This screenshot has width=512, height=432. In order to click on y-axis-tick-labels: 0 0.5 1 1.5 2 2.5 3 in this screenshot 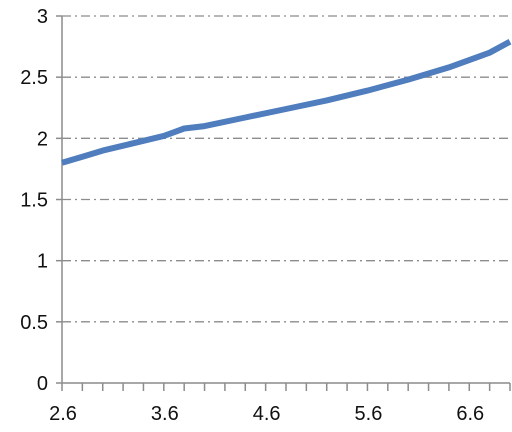, I will do `click(34, 200)`.